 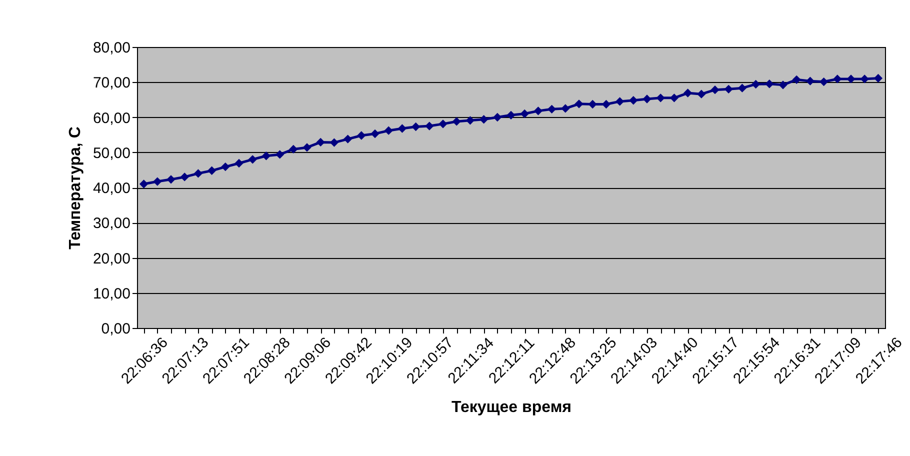 What do you see at coordinates (512, 407) in the screenshot?
I see `x-axis-title: Текущее время` at bounding box center [512, 407].